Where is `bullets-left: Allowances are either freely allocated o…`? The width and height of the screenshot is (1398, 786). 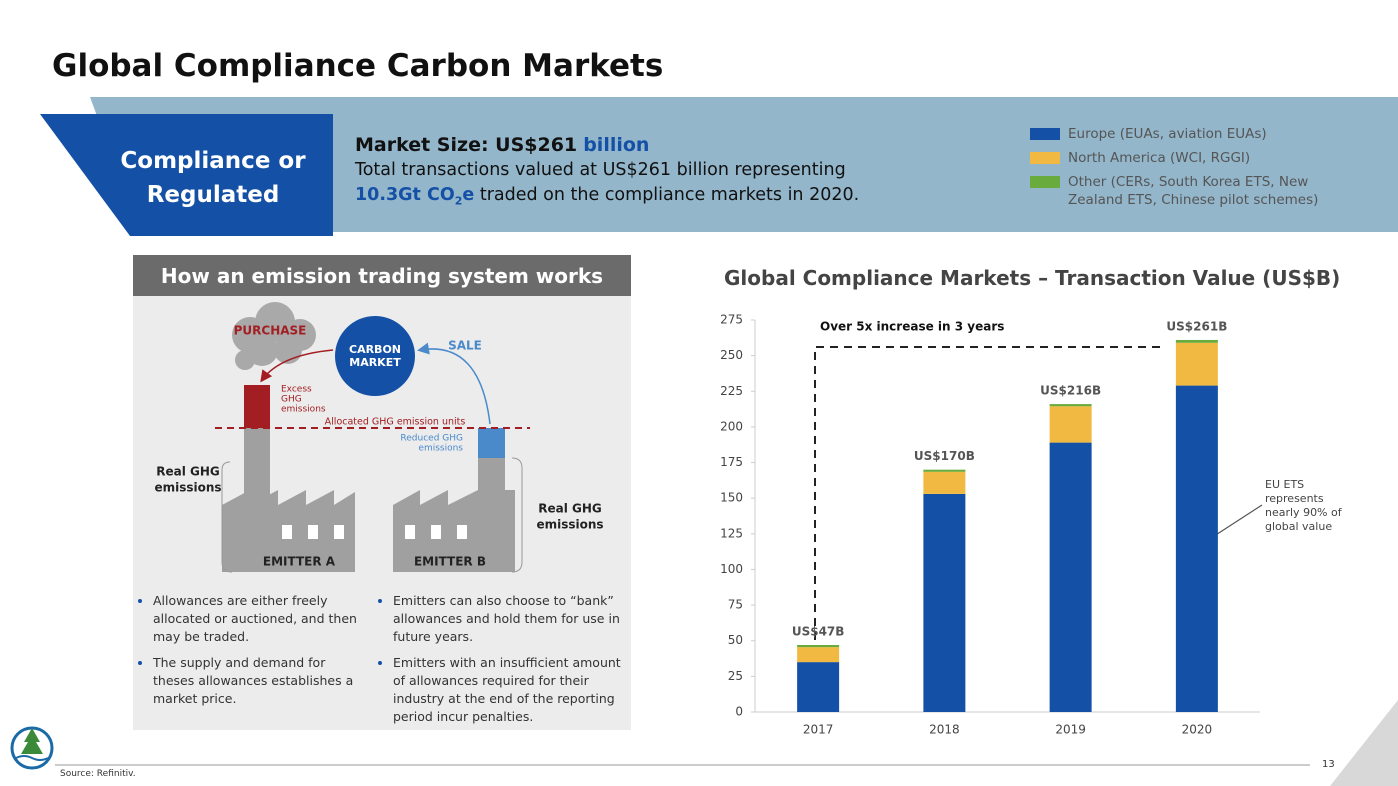
bullets-left: Allowances are either freely allocated o… is located at coordinates (249, 654).